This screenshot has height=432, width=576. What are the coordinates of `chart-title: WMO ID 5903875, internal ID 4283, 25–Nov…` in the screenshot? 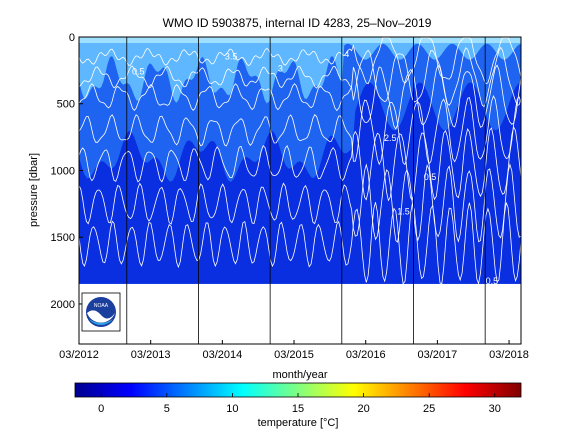 It's located at (297, 23).